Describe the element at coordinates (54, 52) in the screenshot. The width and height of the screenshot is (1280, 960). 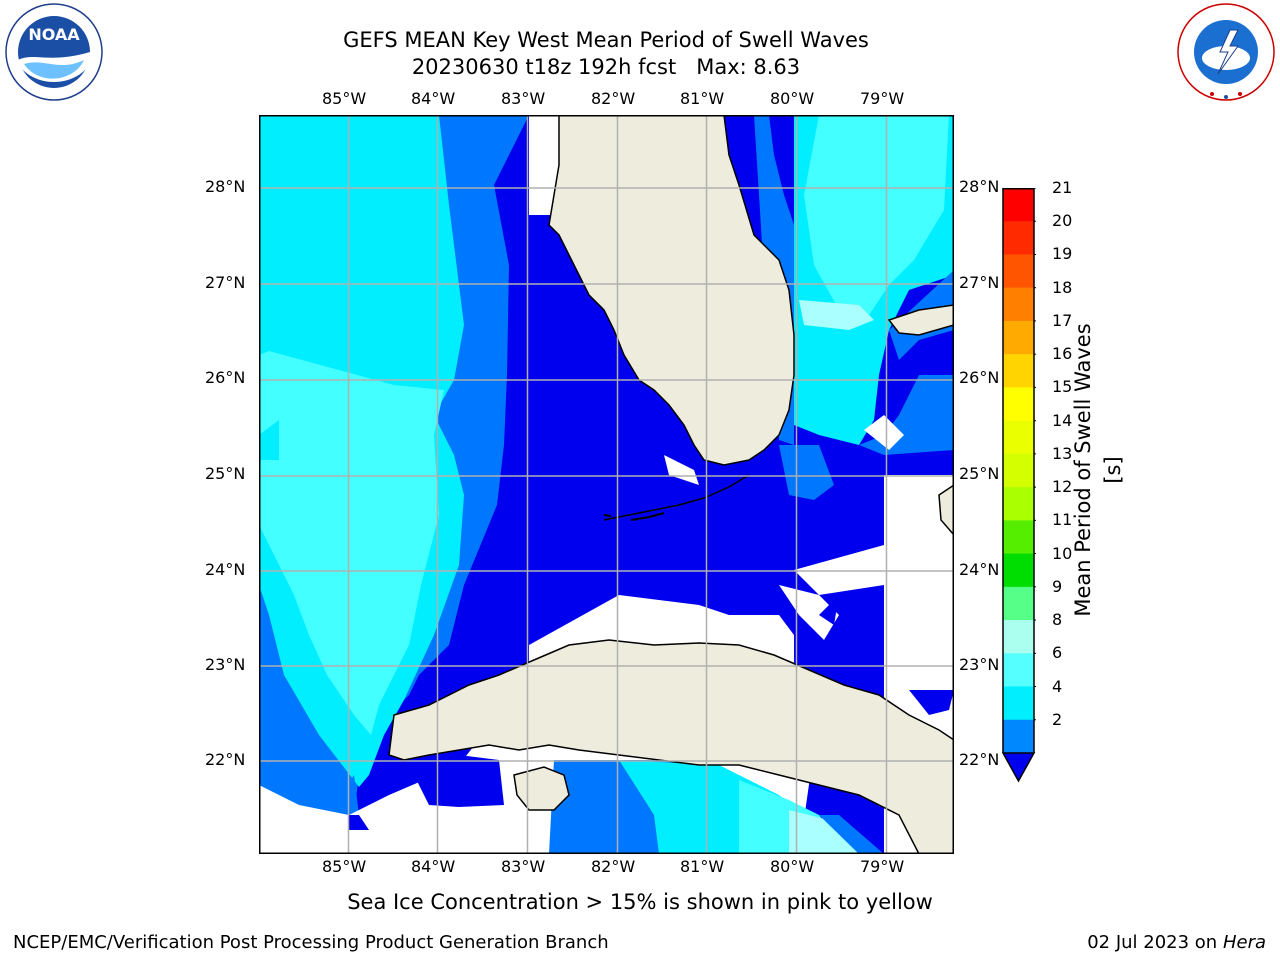
I see `noaa-logo: NOAA` at that location.